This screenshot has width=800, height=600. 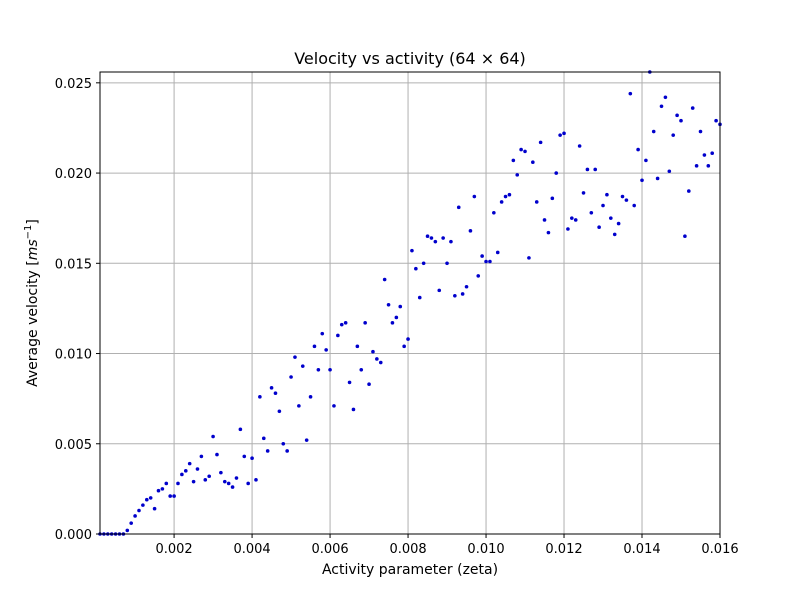 What do you see at coordinates (563, 549) in the screenshot?
I see `x-tick-label: 0.012` at bounding box center [563, 549].